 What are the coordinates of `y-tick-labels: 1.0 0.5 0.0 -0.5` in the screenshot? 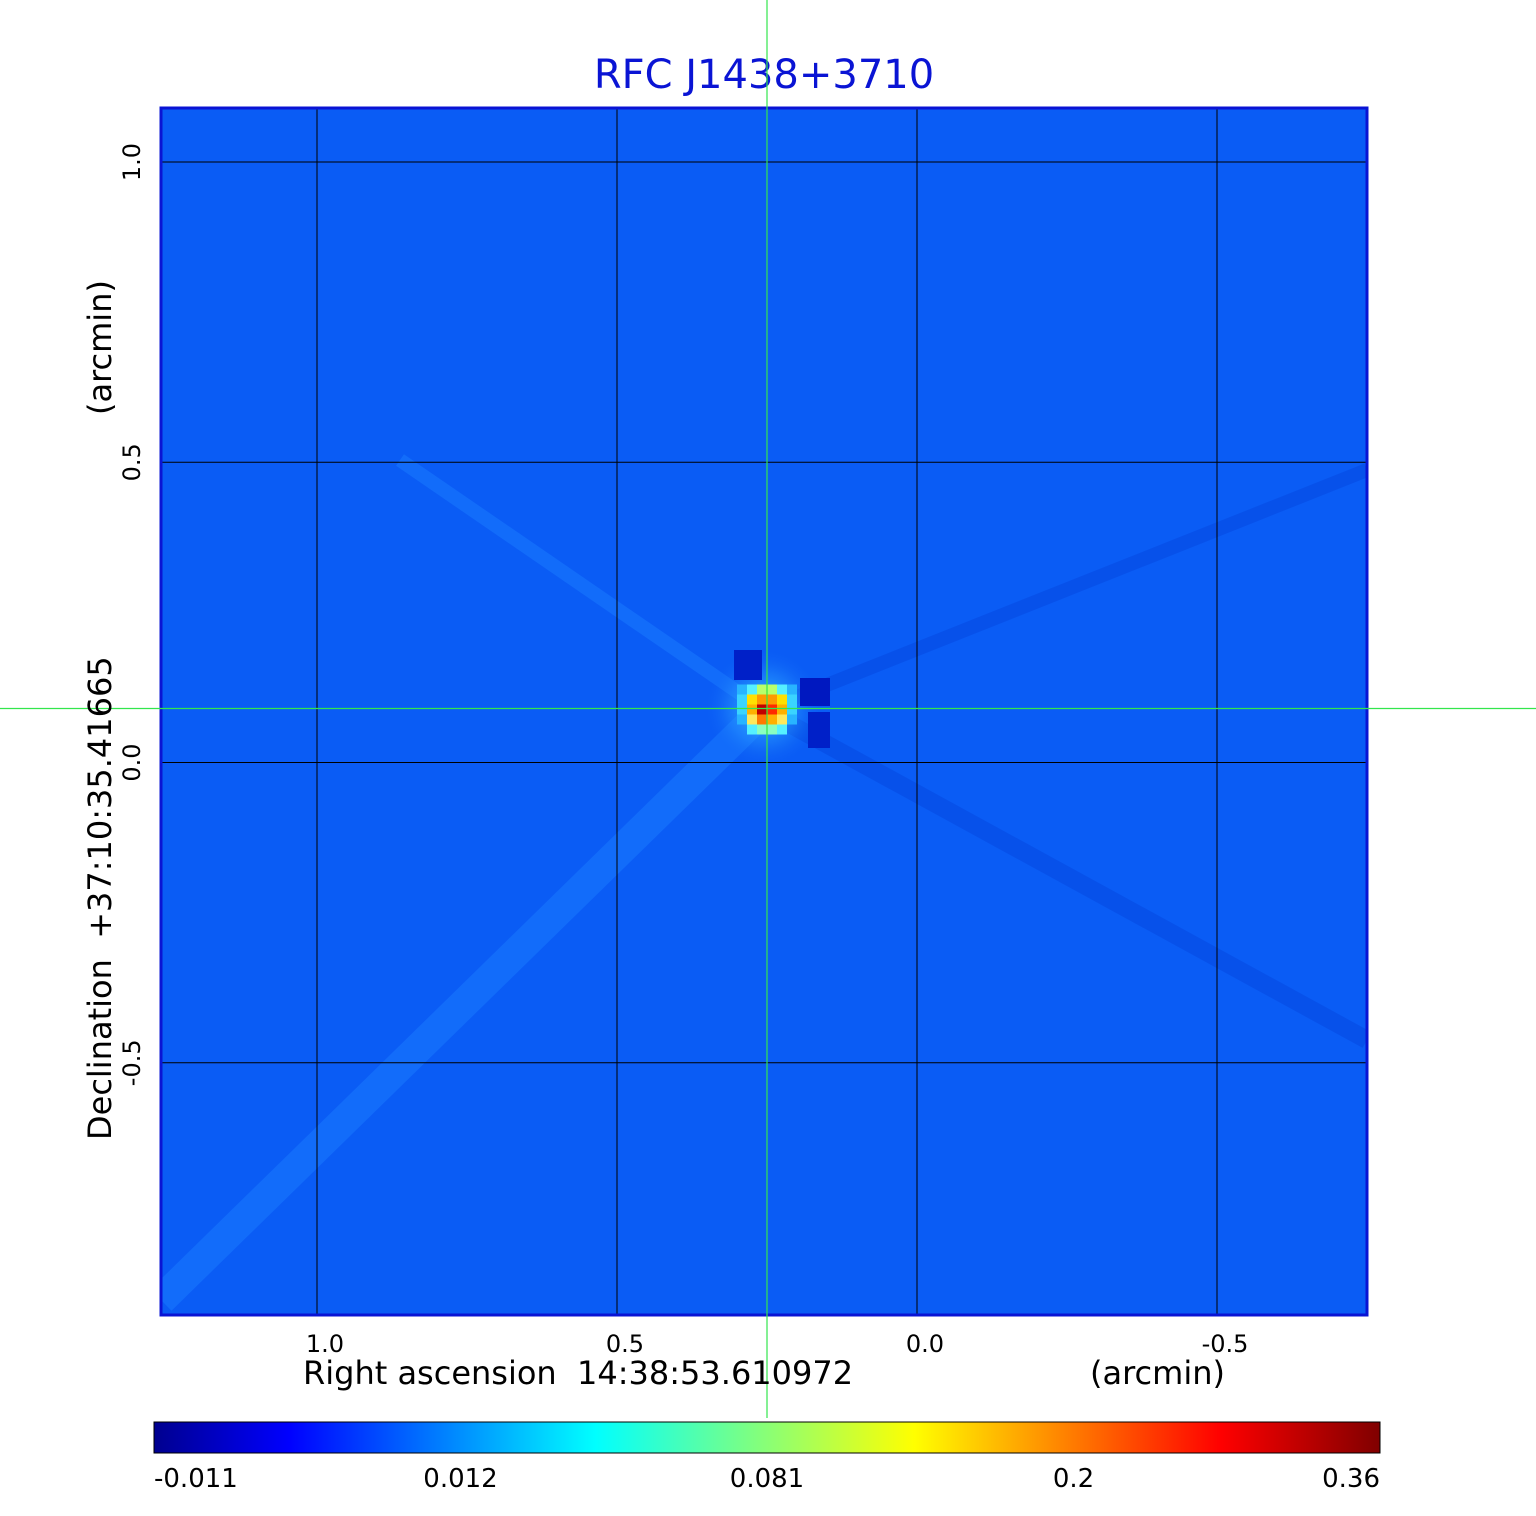 It's located at (132, 614).